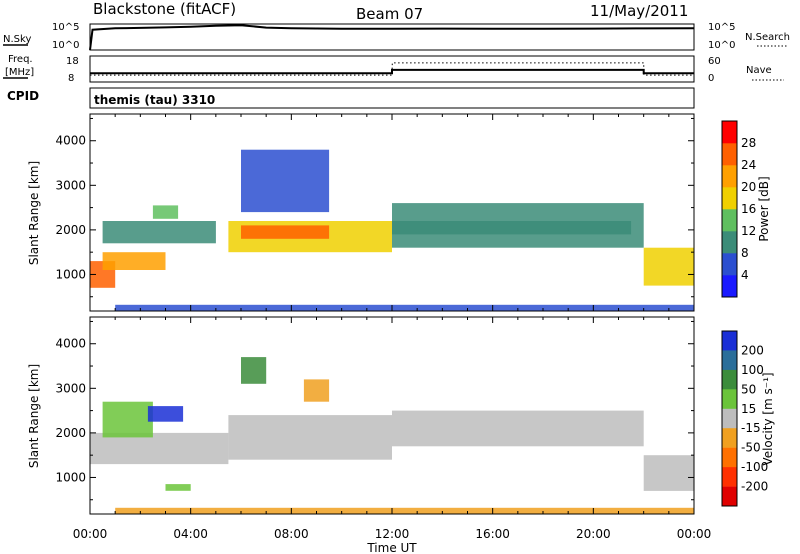  Describe the element at coordinates (748, 143) in the screenshot. I see `power-cbar-tick-6: 28` at that location.